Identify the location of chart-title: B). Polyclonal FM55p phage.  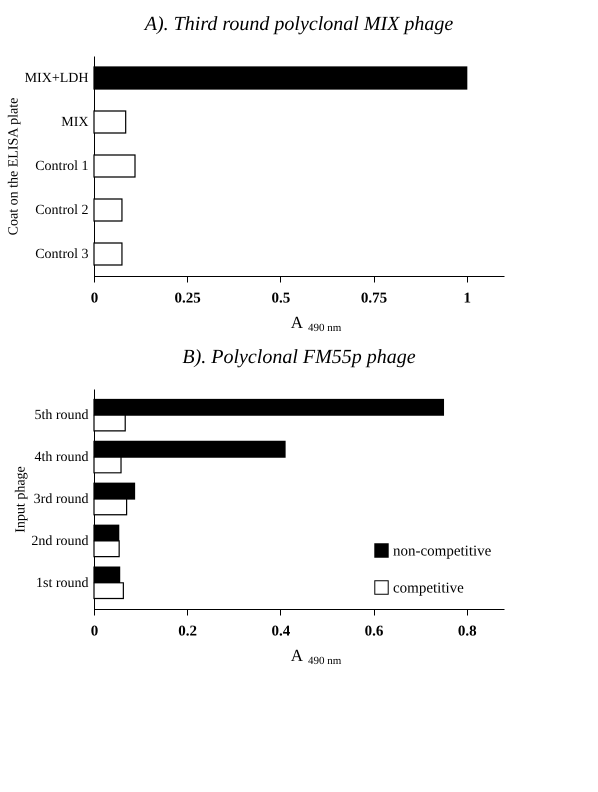
(299, 357).